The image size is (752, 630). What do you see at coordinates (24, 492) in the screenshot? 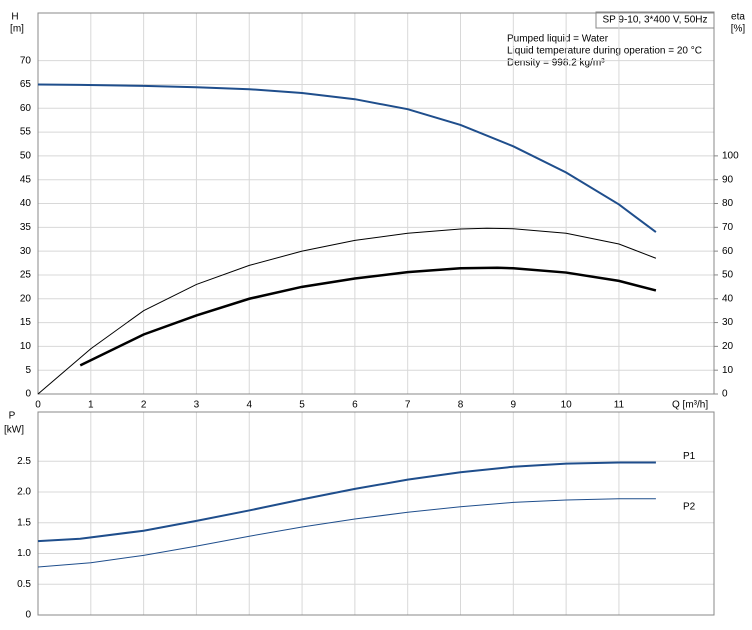
I see `y-tick-label: 2.0` at bounding box center [24, 492].